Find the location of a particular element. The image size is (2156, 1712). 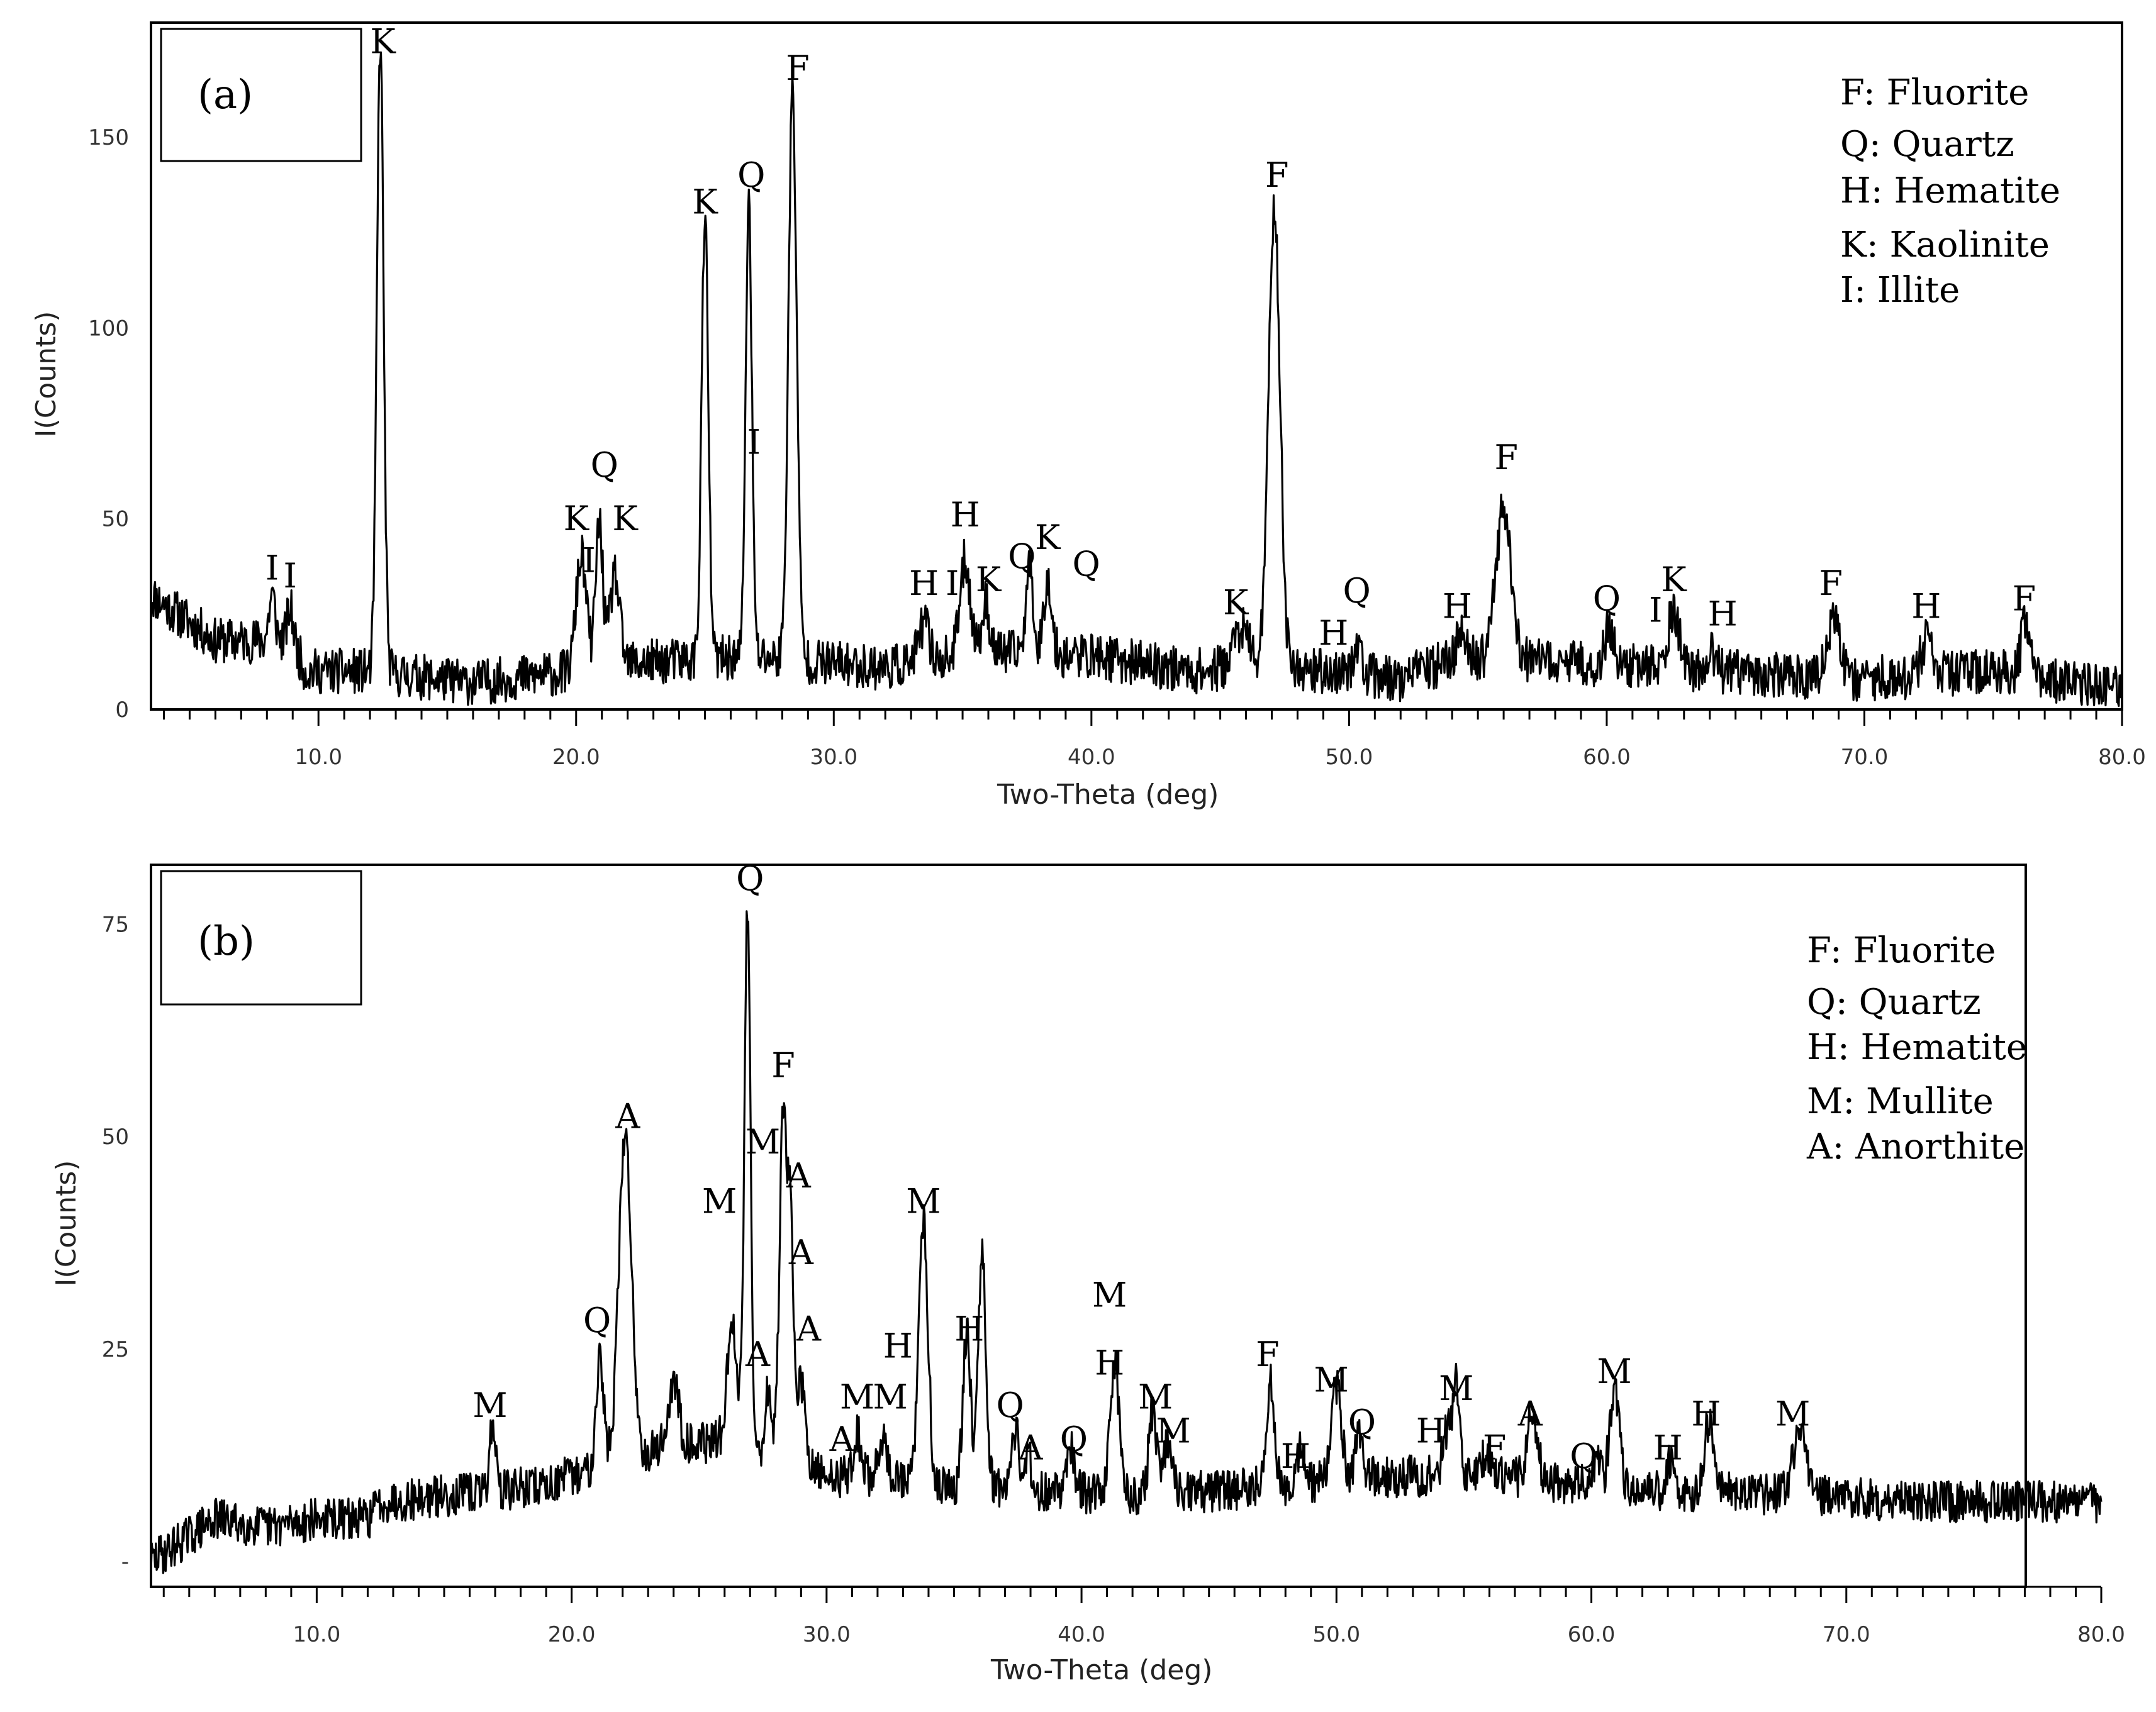

legend-entry-fluorite: F: Fluorite is located at coordinates (1902, 950).